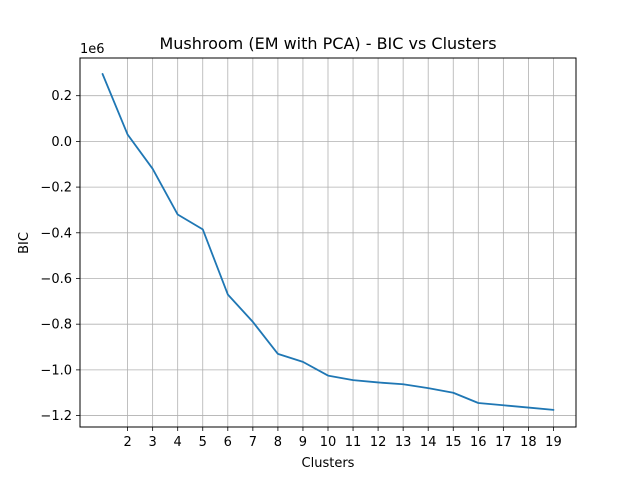 The image size is (640, 480). What do you see at coordinates (127, 442) in the screenshot?
I see `x-tick-label: 2` at bounding box center [127, 442].